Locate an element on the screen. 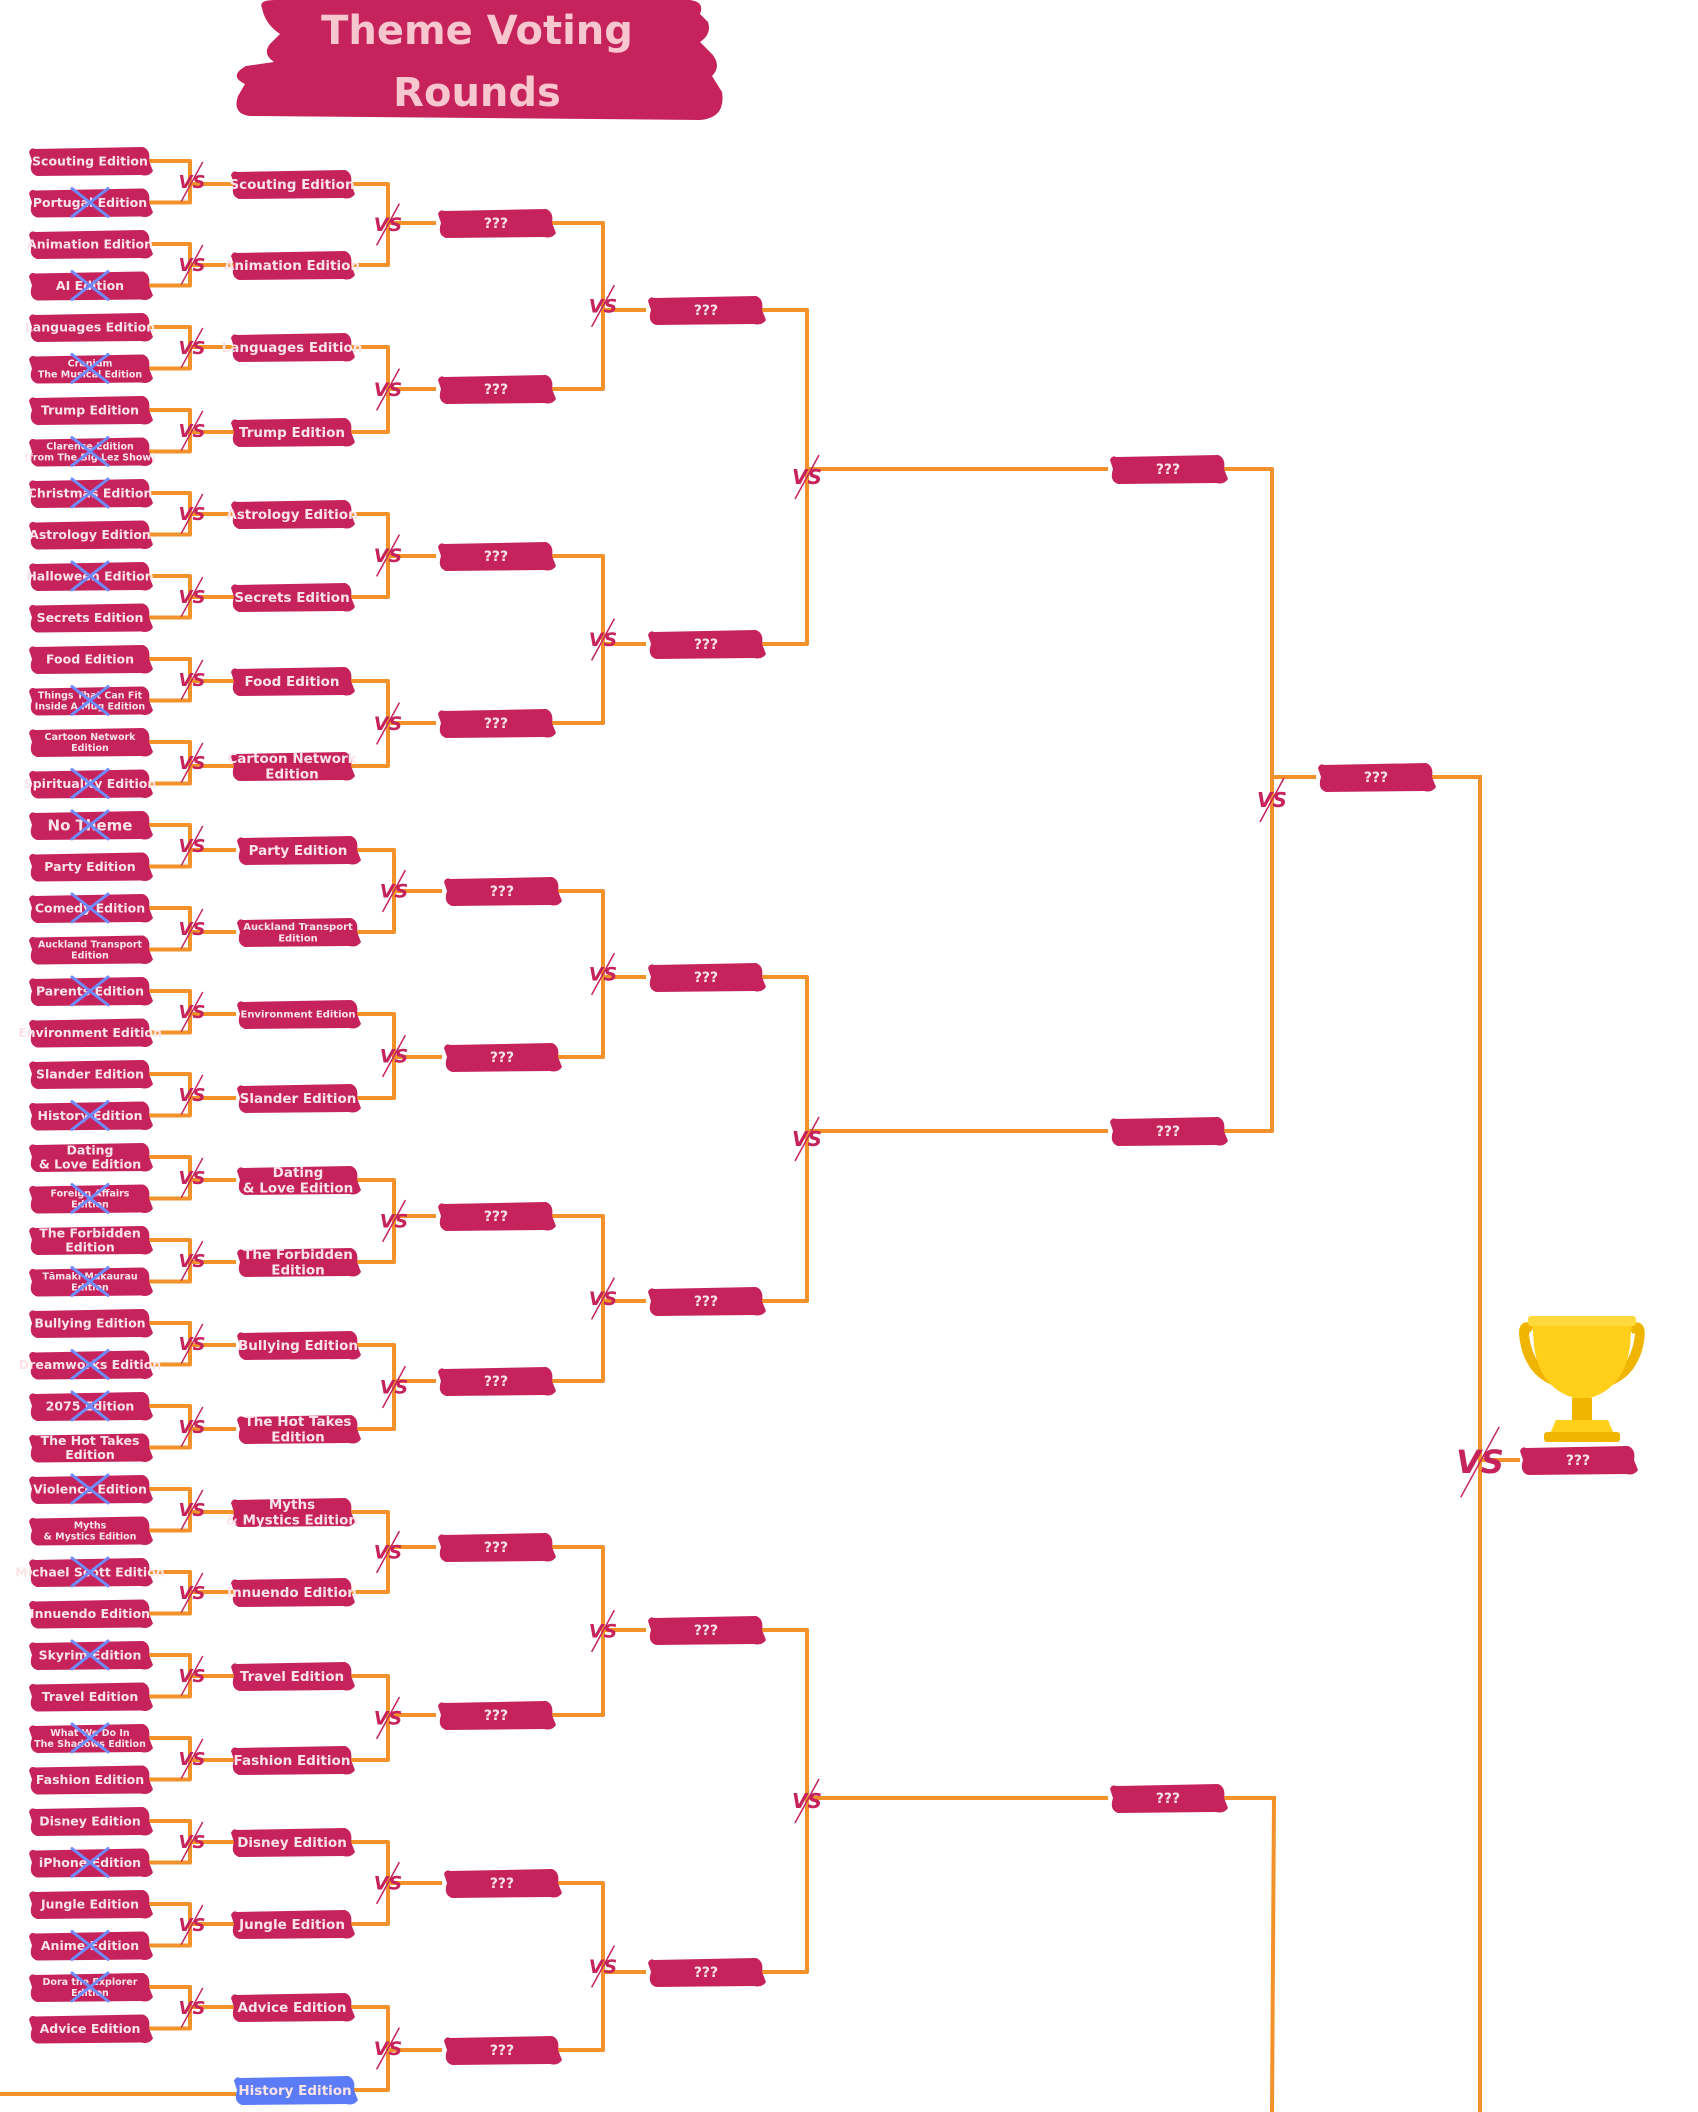 Image resolution: width=1698 pixels, height=2112 pixels. round2-entry-0-bg is located at coordinates (293, 184).